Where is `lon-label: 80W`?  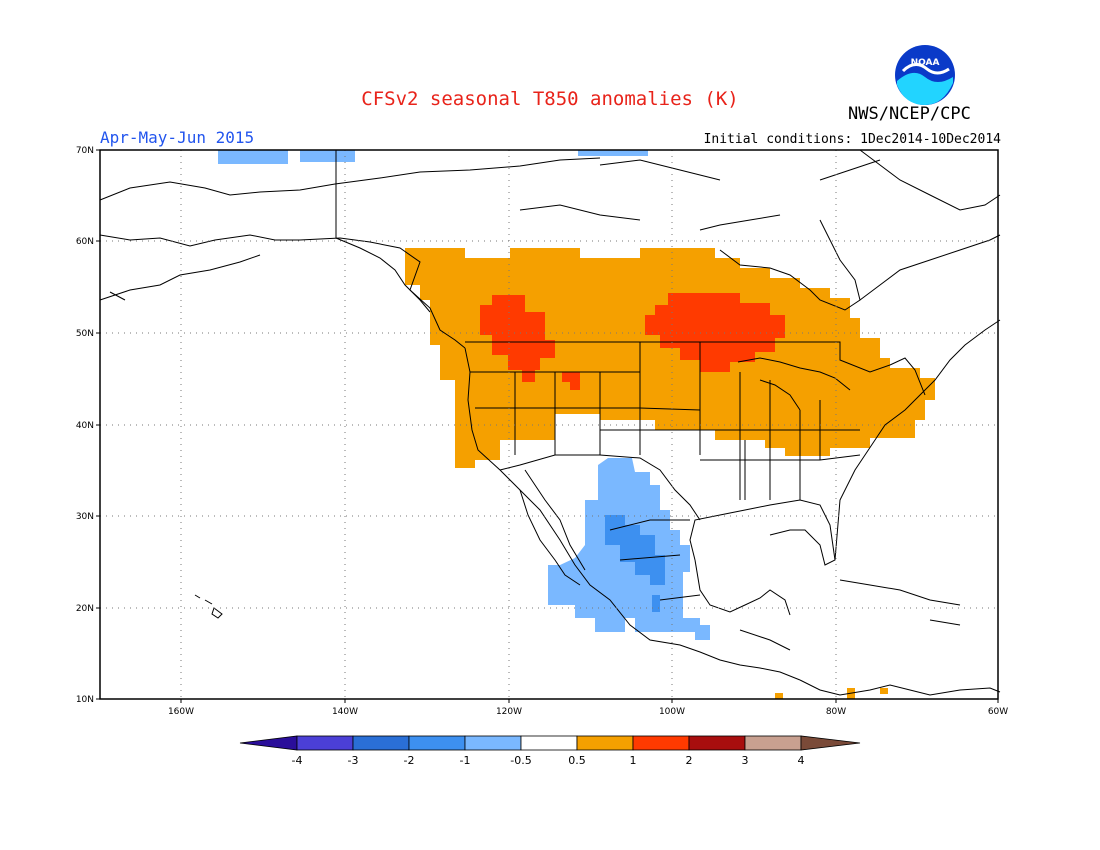 lon-label: 80W is located at coordinates (836, 712).